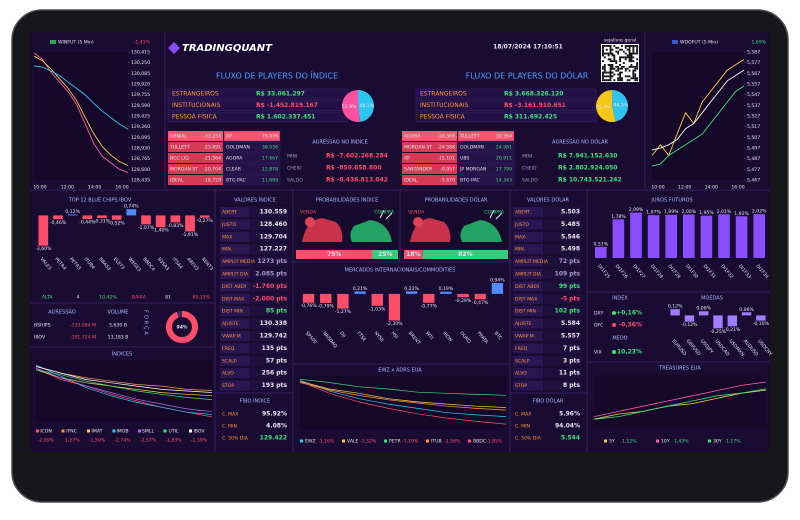 The height and width of the screenshot is (520, 800). I want to click on seller-cell, so click(195, 158).